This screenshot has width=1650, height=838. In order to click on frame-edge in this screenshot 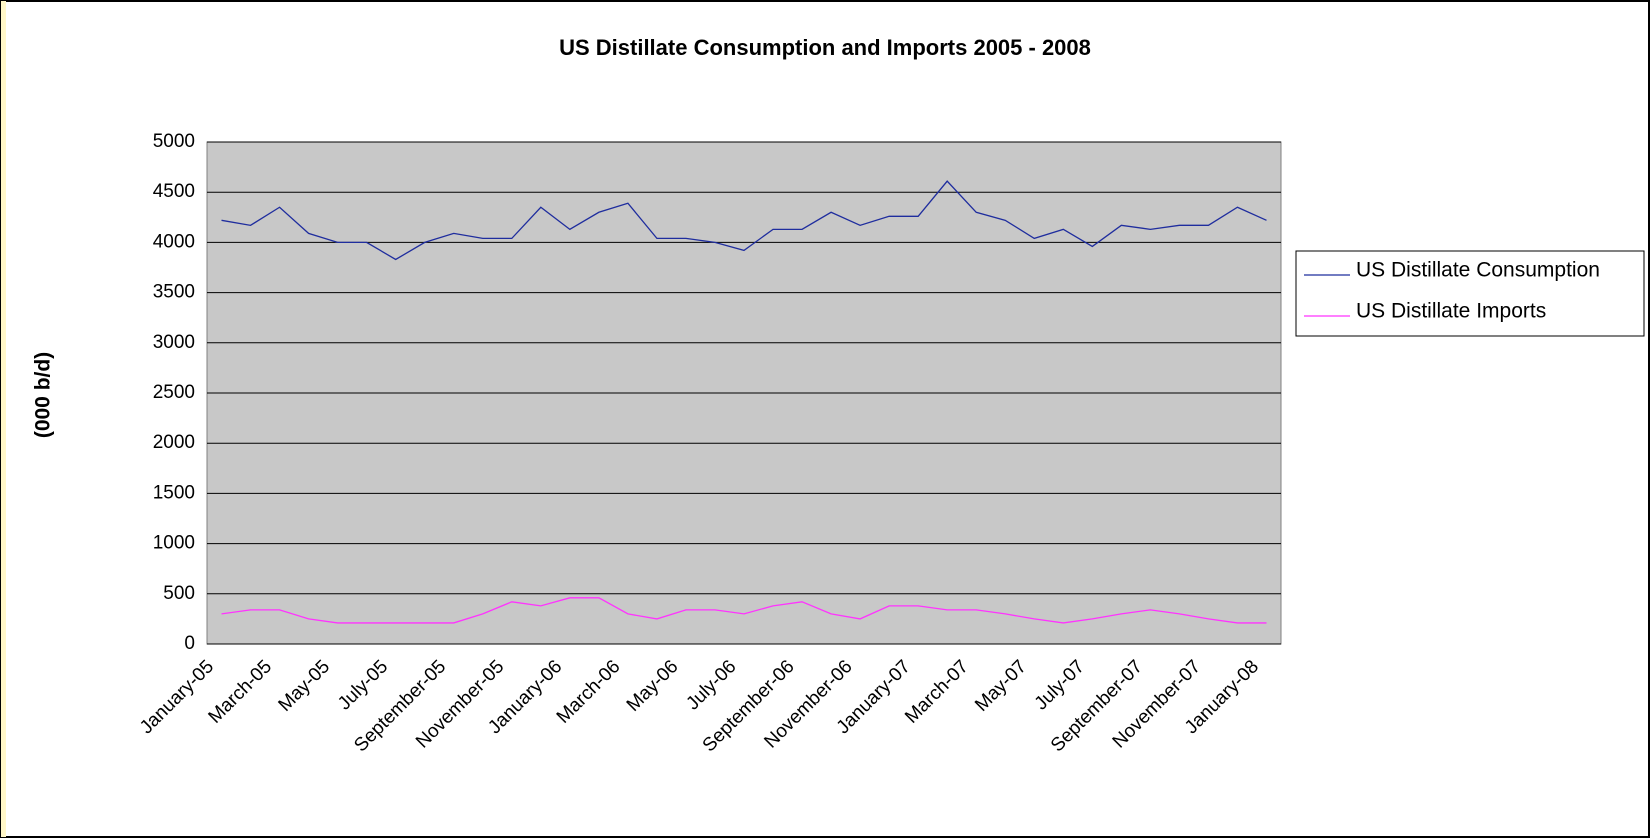, I will do `click(3, 419)`.